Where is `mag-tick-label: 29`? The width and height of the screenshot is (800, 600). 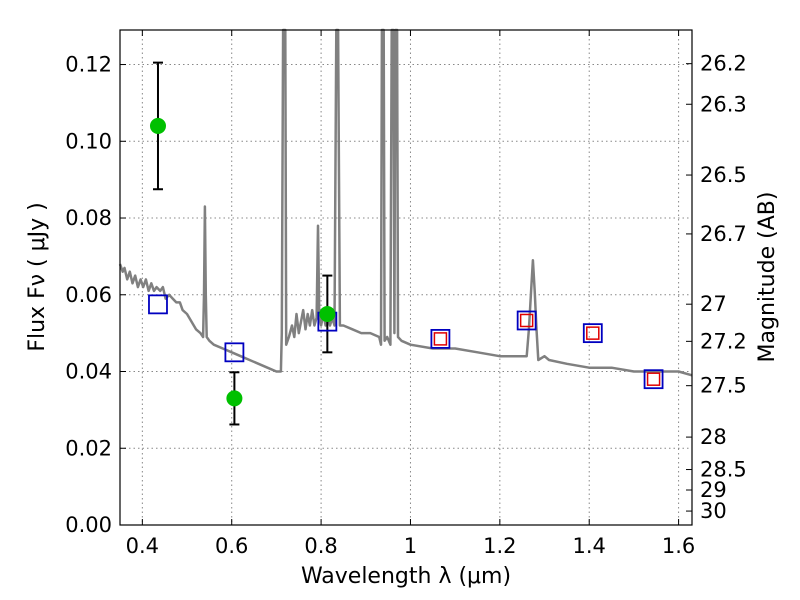
mag-tick-label: 29 is located at coordinates (713, 490).